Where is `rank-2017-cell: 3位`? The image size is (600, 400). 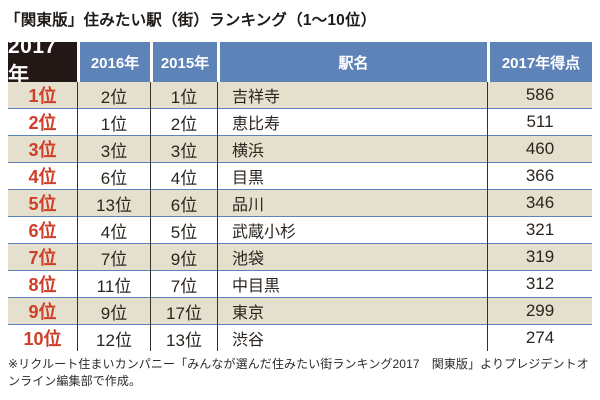
rank-2017-cell: 3位 is located at coordinates (42, 150).